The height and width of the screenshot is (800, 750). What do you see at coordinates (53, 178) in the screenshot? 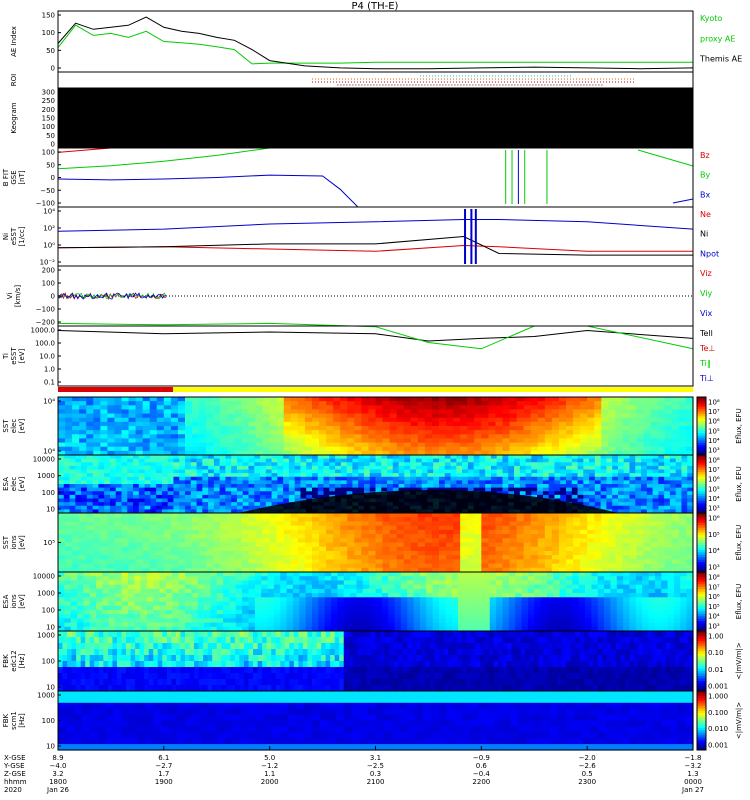
I see `ytick-bfit-2: 0` at bounding box center [53, 178].